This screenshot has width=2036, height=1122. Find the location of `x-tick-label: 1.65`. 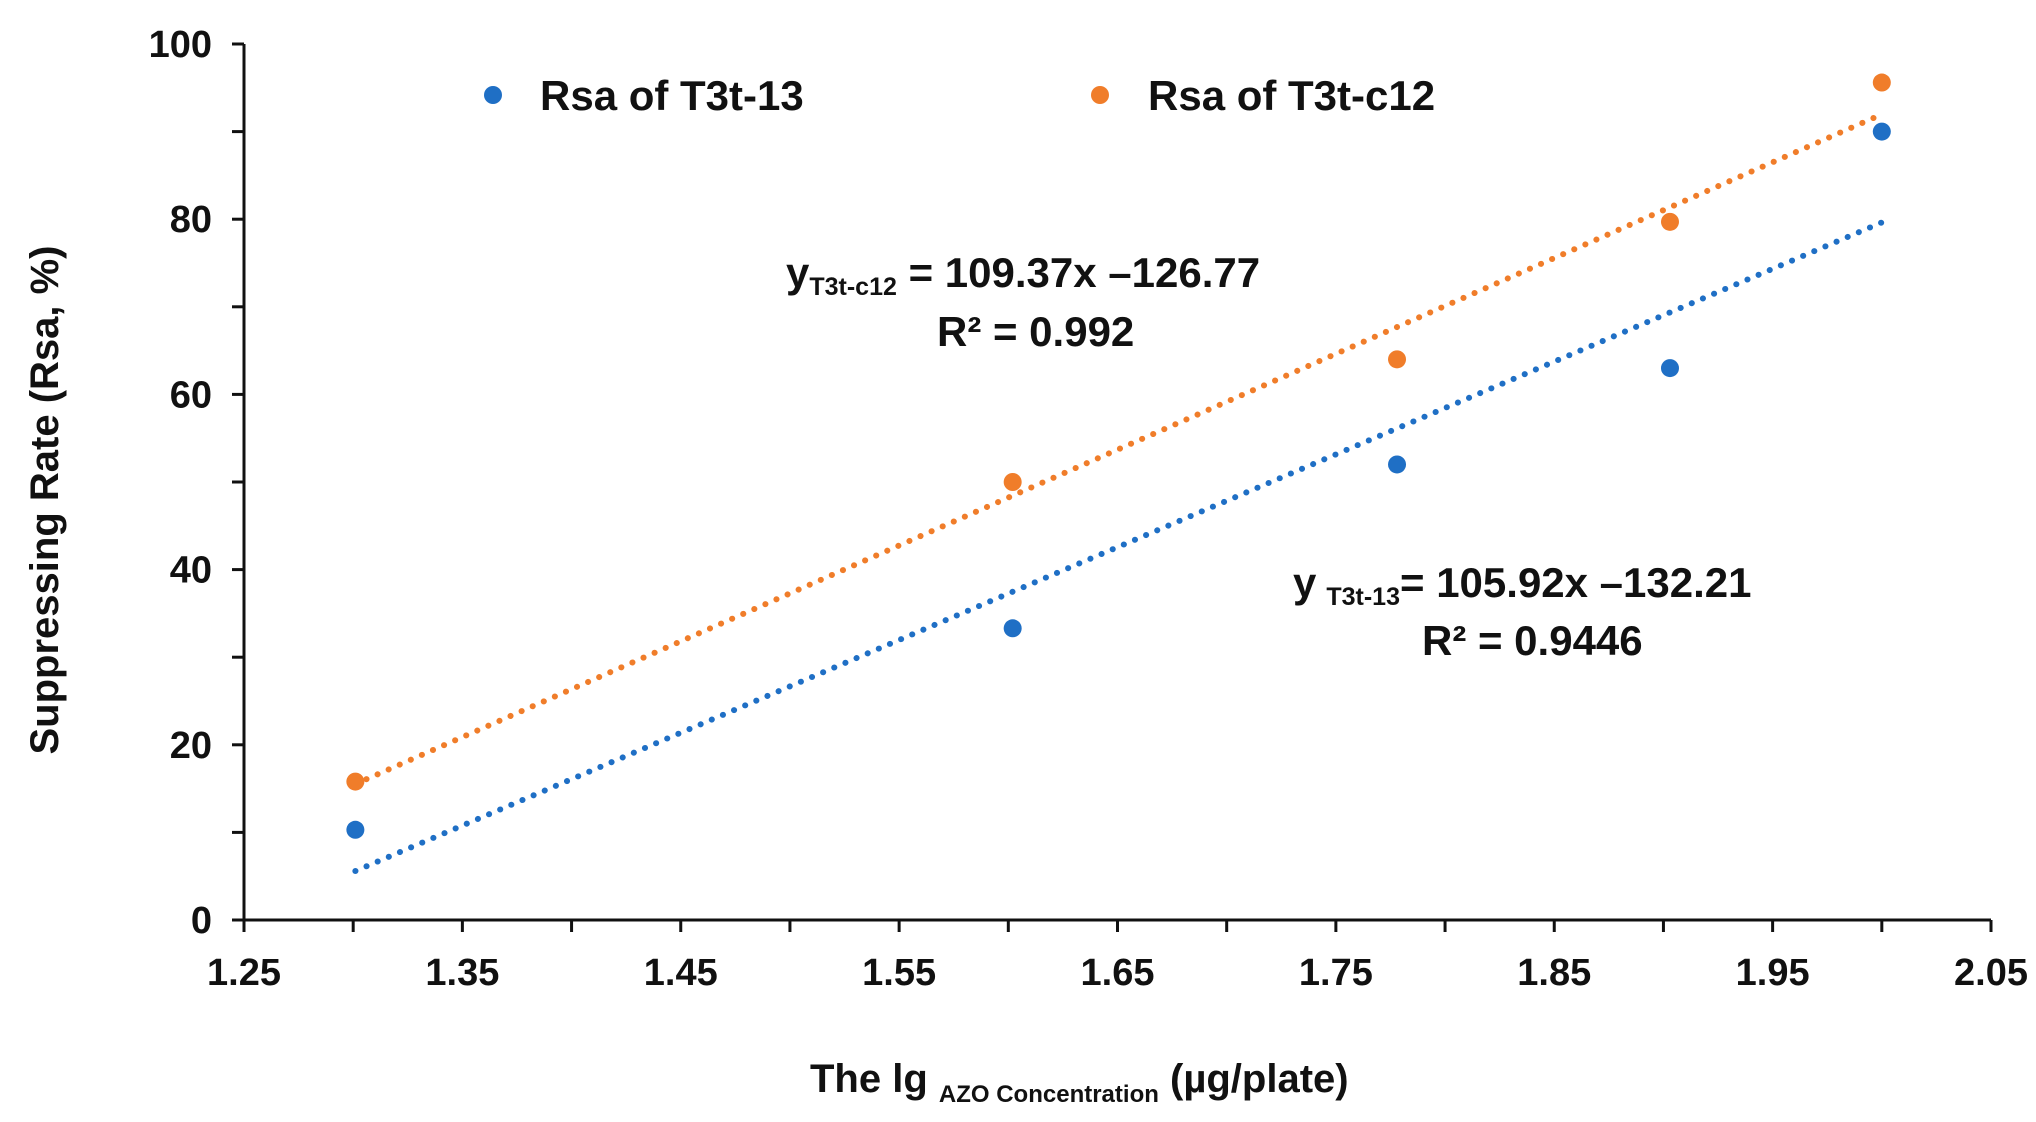

x-tick-label: 1.65 is located at coordinates (1118, 973).